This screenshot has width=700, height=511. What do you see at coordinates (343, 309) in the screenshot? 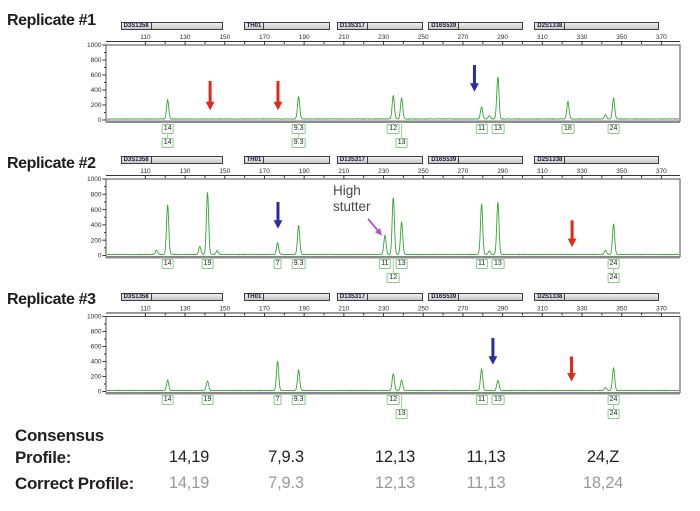
I see `rep3-x-tick-label: 210` at bounding box center [343, 309].